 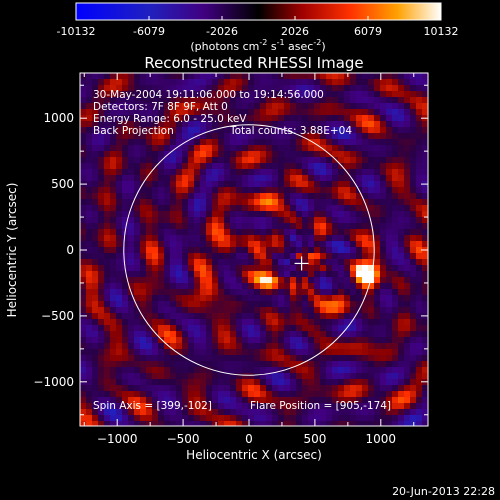 What do you see at coordinates (254, 455) in the screenshot?
I see `x-axis-label: Heliocentric X (arcsec)` at bounding box center [254, 455].